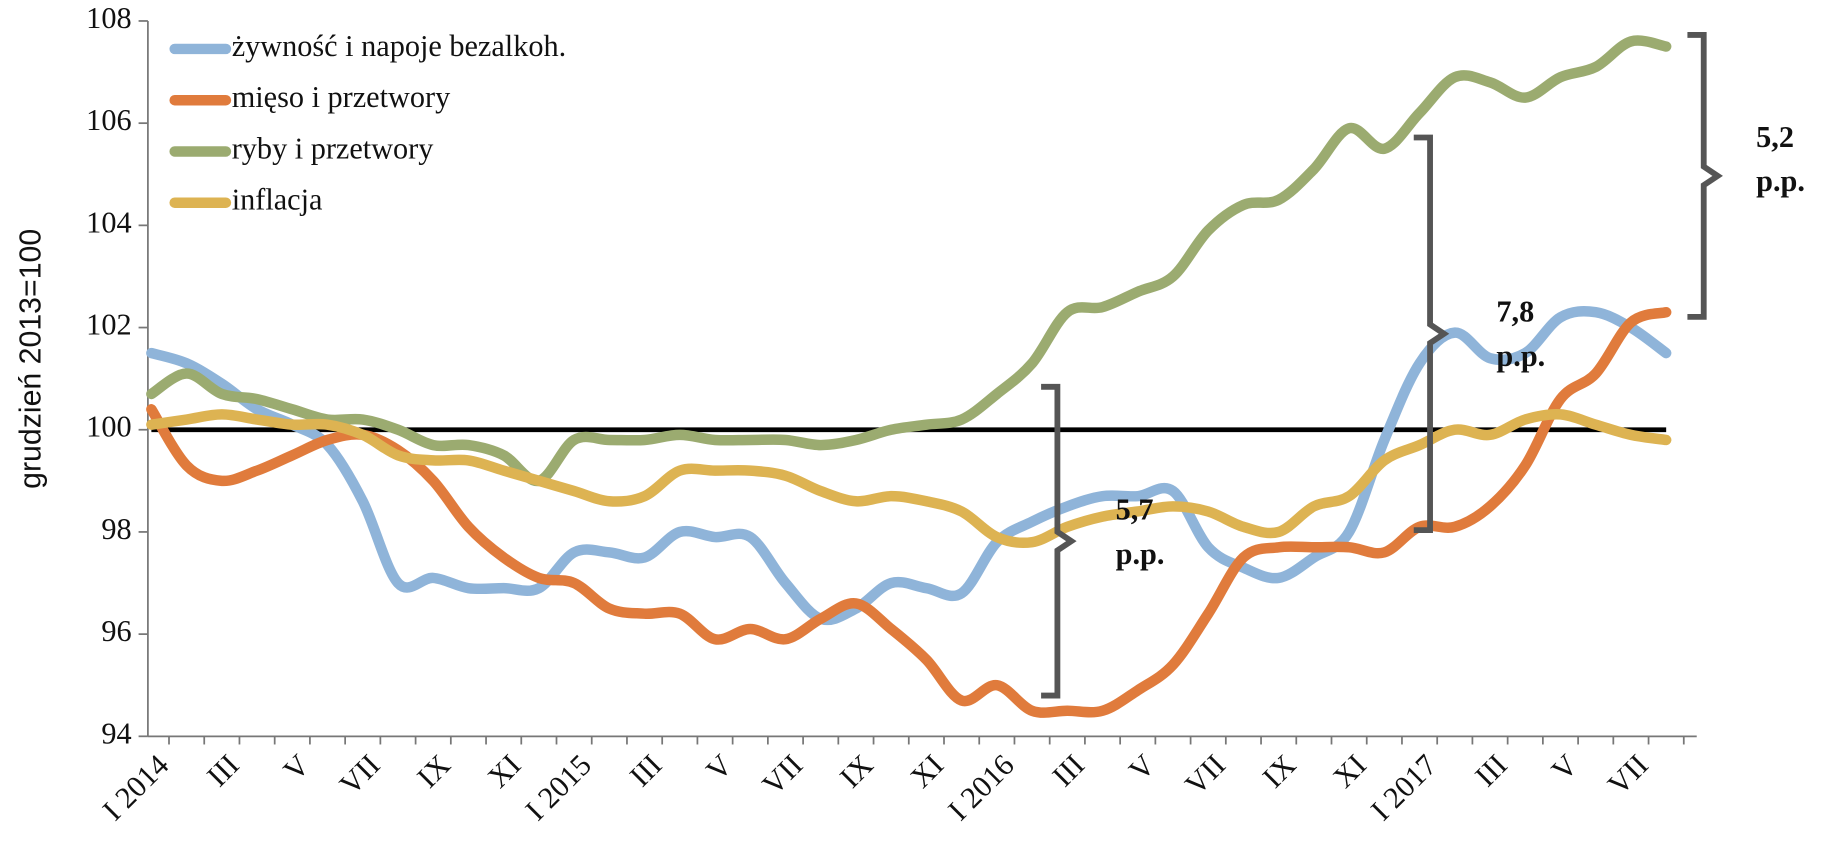  I want to click on annotation: 5,7, so click(1135, 510).